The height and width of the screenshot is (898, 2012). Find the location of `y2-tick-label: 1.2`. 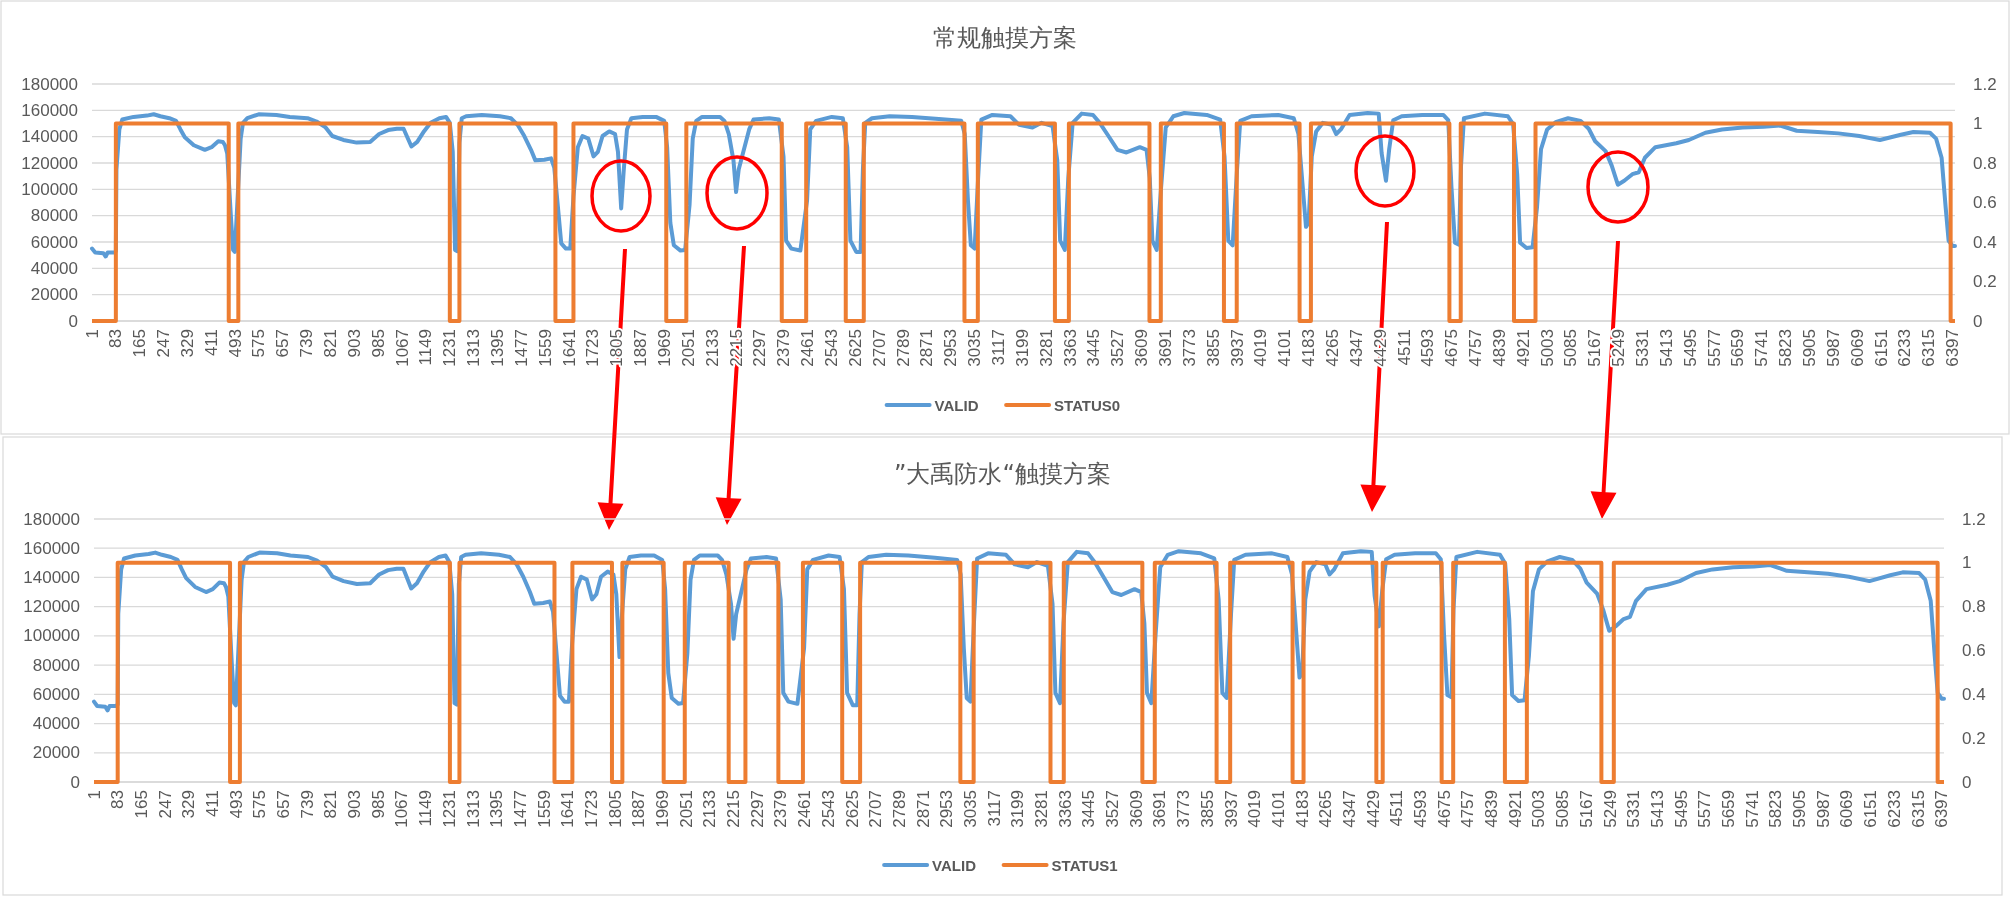

y2-tick-label: 1.2 is located at coordinates (1985, 84).